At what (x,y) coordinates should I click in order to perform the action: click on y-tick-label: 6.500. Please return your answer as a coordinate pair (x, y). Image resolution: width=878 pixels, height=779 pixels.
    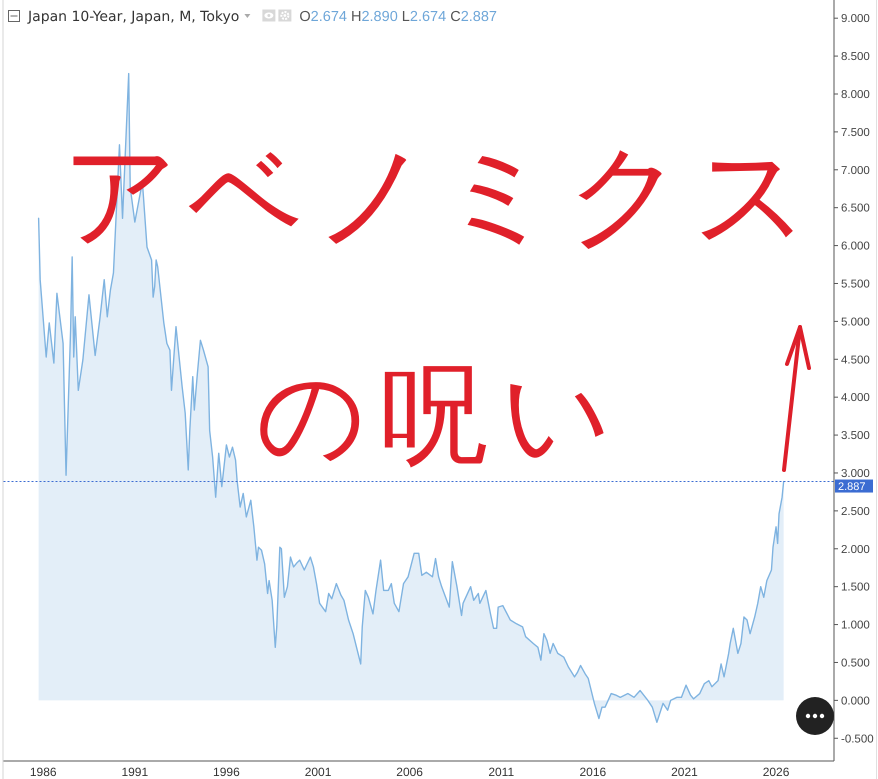
    Looking at the image, I should click on (855, 208).